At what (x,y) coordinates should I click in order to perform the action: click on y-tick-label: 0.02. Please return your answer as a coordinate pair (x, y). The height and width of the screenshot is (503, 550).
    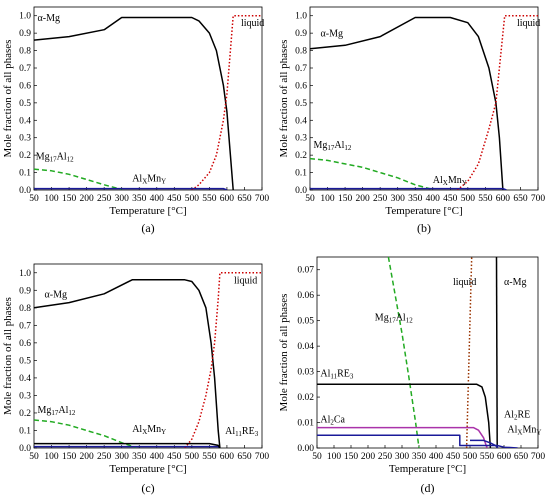
    Looking at the image, I should click on (305, 398).